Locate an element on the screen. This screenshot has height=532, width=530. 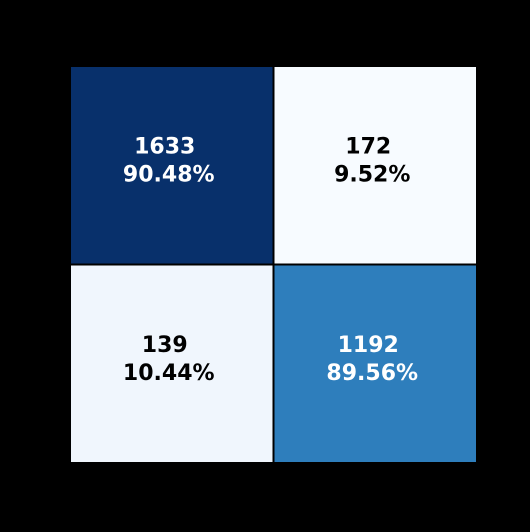
heatmap-cell-r1-c0 is located at coordinates (172, 363).